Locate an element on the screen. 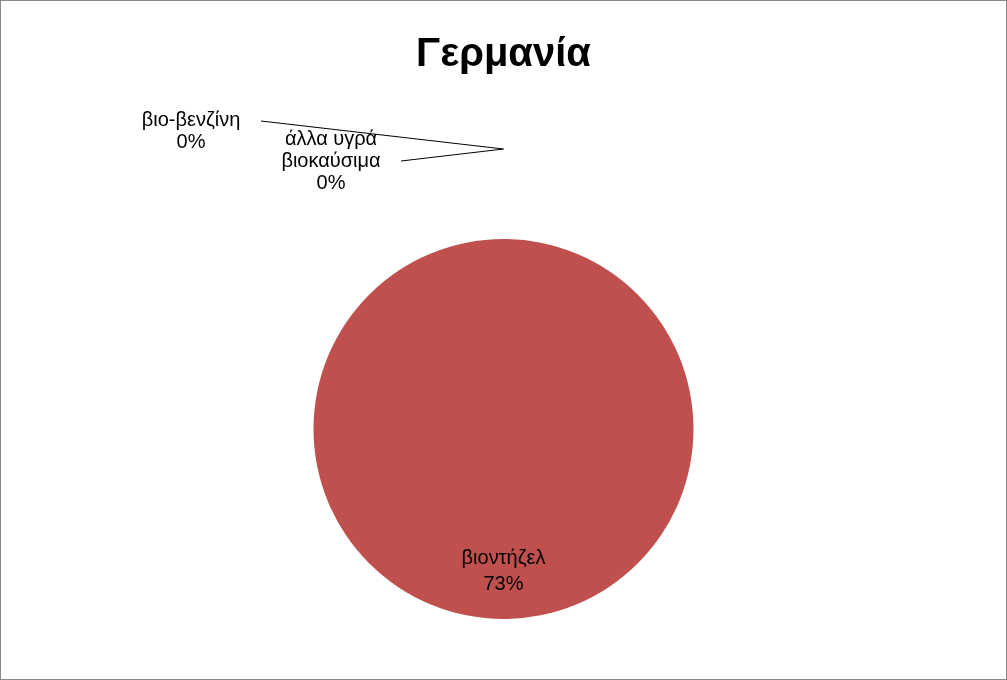 The width and height of the screenshot is (1007, 680). slice-label: βιοντήζελ is located at coordinates (503, 557).